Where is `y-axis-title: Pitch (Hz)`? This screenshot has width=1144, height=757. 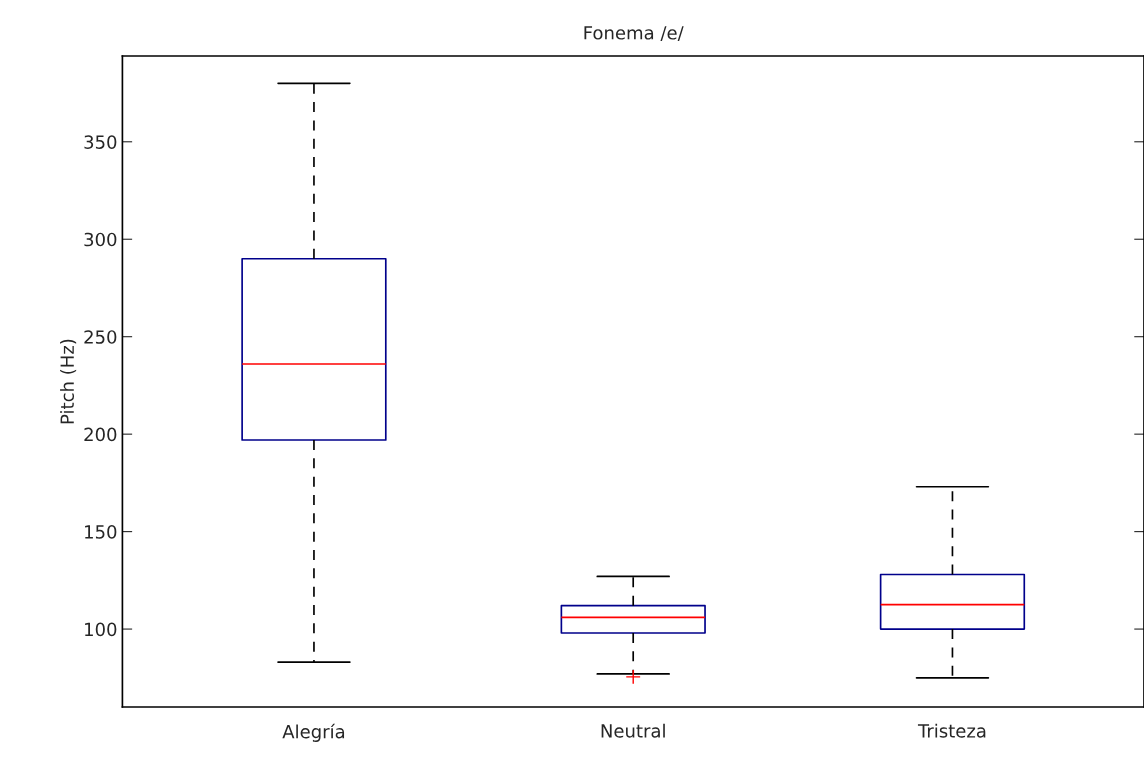 y-axis-title: Pitch (Hz) is located at coordinates (68, 381).